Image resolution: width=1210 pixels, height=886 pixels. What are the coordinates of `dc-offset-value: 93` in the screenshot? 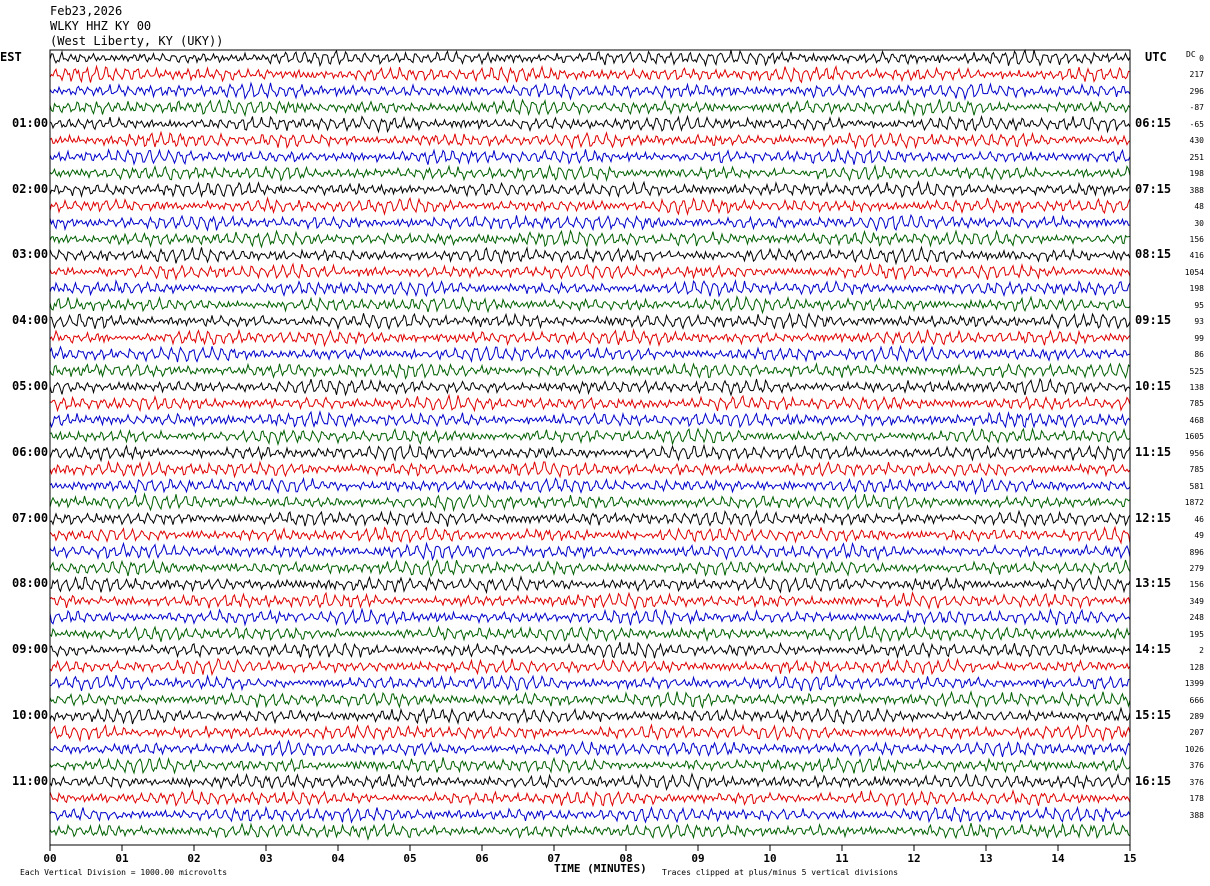 It's located at (1199, 322).